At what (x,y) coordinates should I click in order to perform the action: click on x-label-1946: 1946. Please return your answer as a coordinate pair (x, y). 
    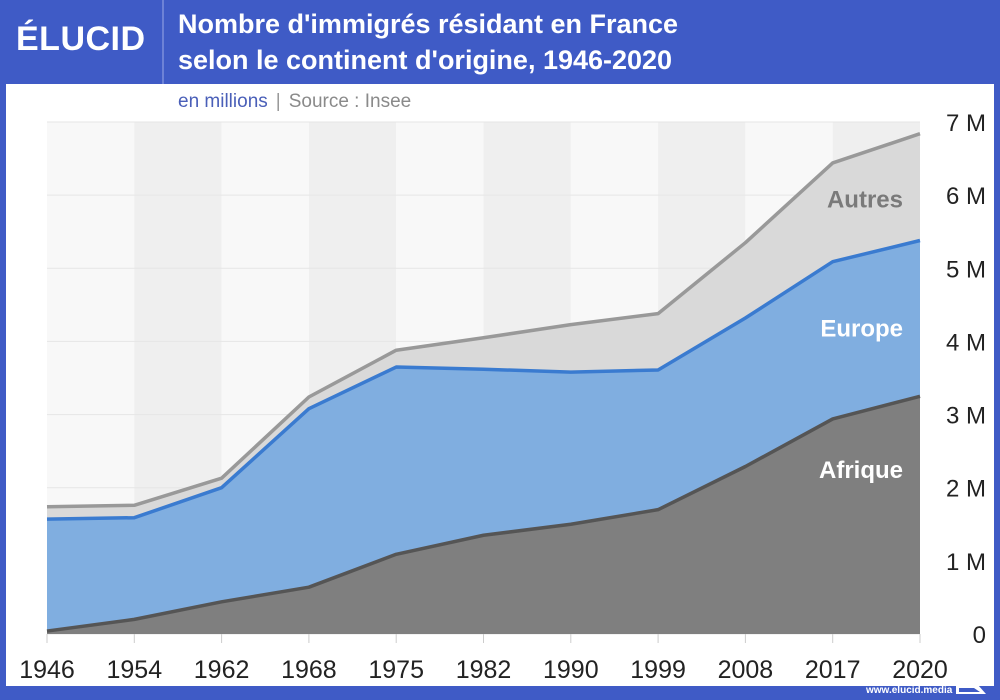
    Looking at the image, I should click on (47, 670).